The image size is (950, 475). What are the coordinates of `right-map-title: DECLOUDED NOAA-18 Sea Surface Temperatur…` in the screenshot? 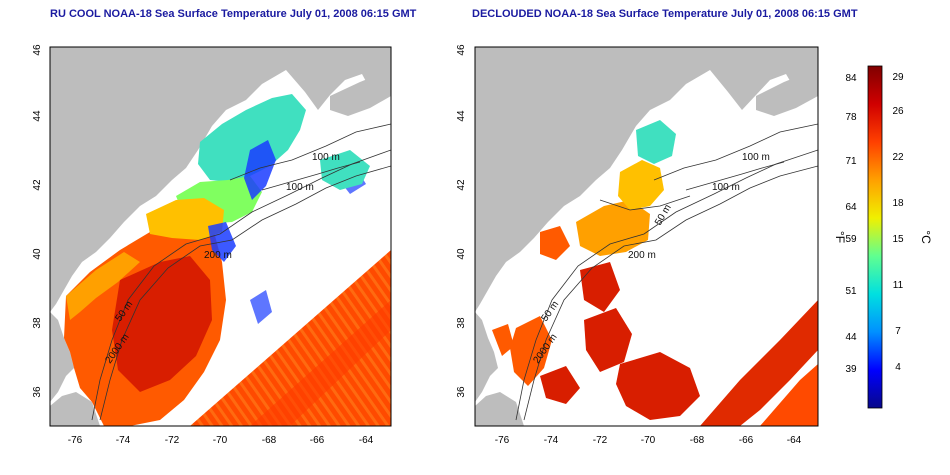 It's located at (665, 14).